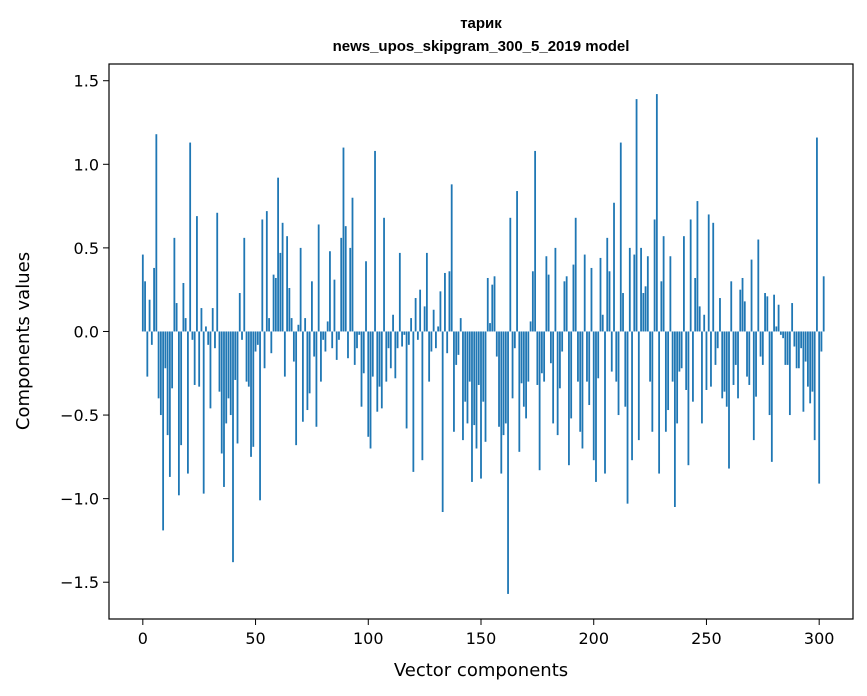 This screenshot has width=867, height=696. Describe the element at coordinates (86, 331) in the screenshot. I see `y-tick-label: 0.0` at that location.